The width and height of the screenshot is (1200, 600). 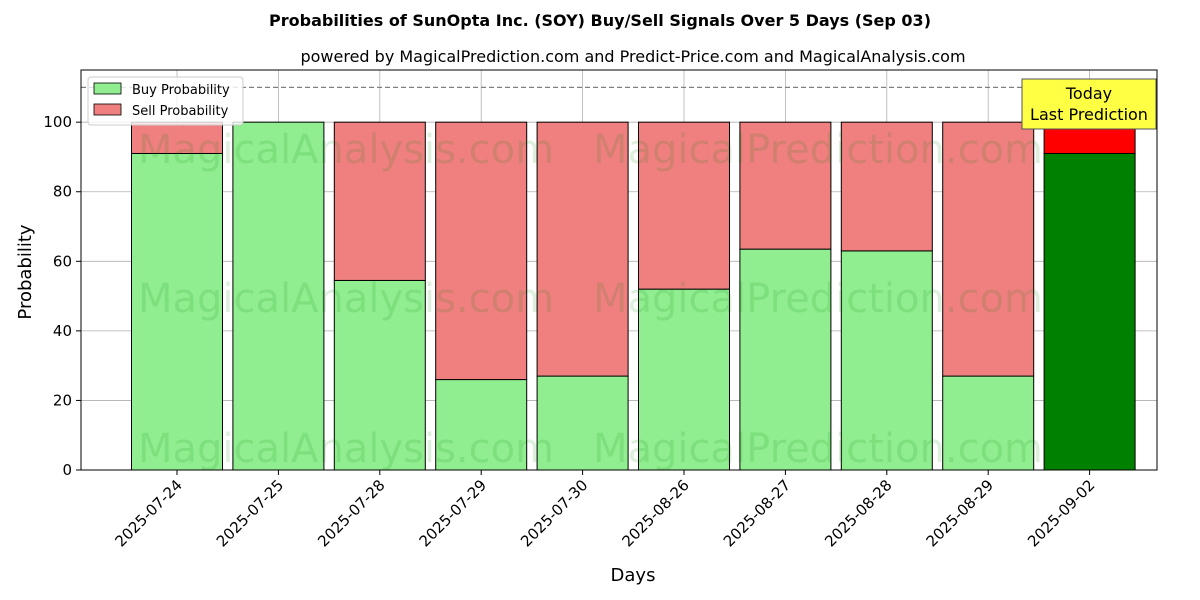 I want to click on legend-label-buy: Buy Probability, so click(x=181, y=90).